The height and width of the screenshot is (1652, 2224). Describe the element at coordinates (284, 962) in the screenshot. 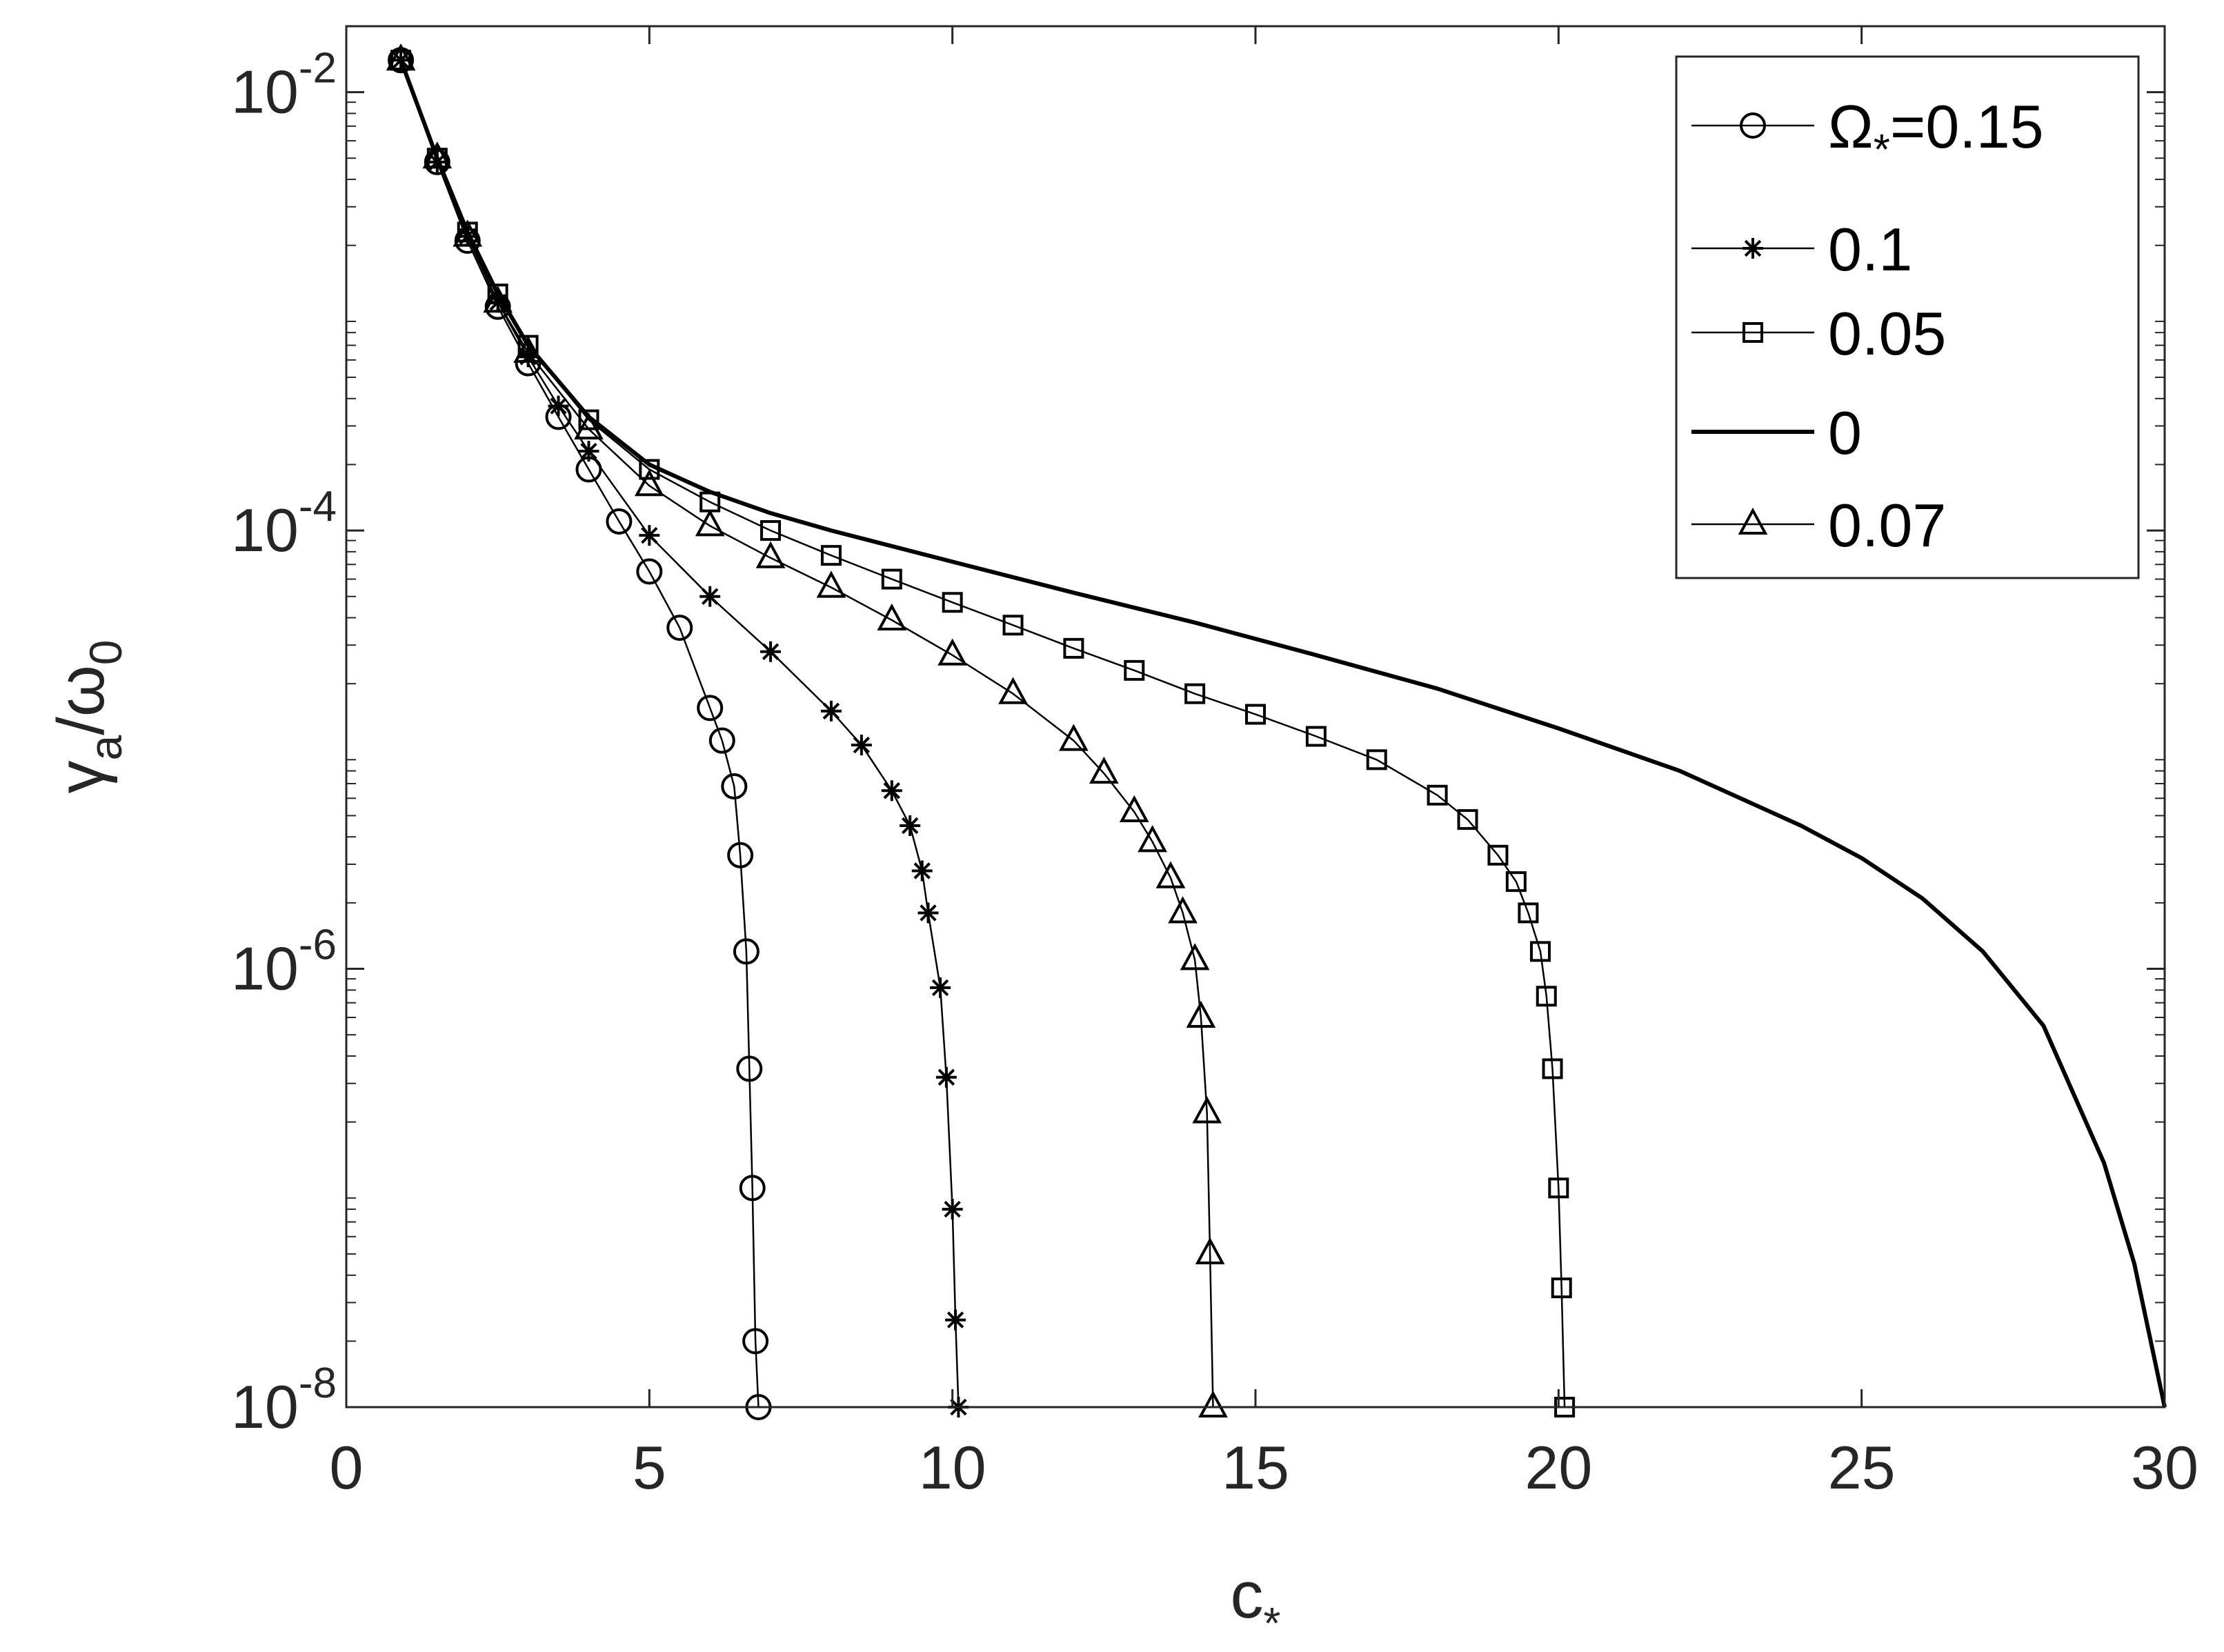

I see `y-tick-label: 10⁻⁶` at that location.